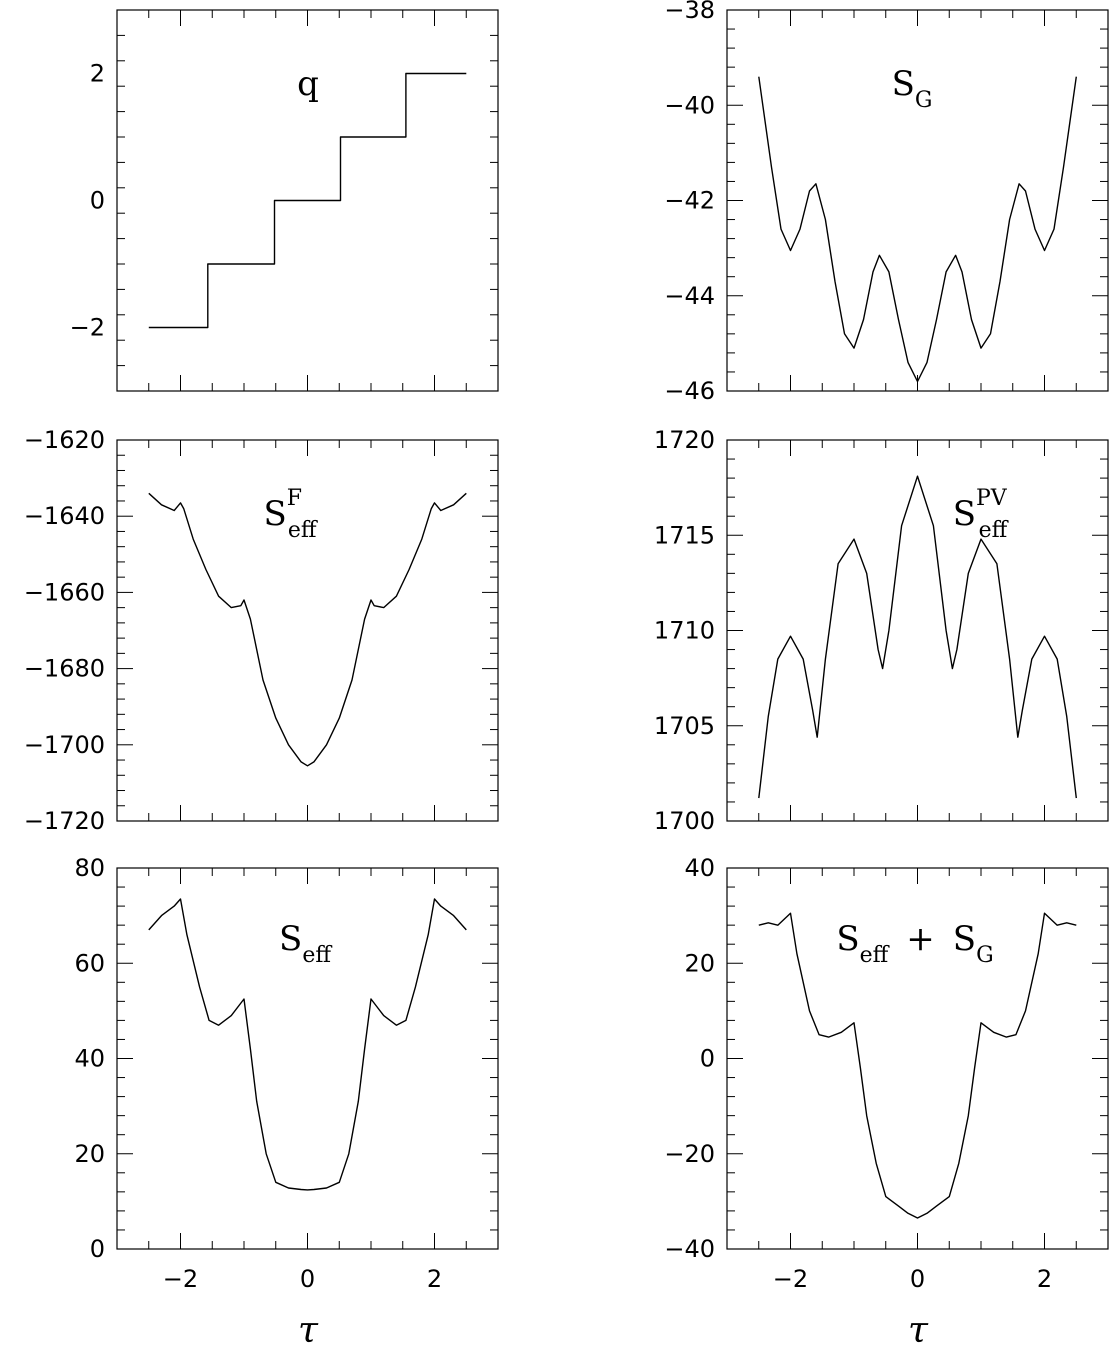 Image resolution: width=1110 pixels, height=1353 pixels. I want to click on y-tick-label: 2, so click(97, 74).